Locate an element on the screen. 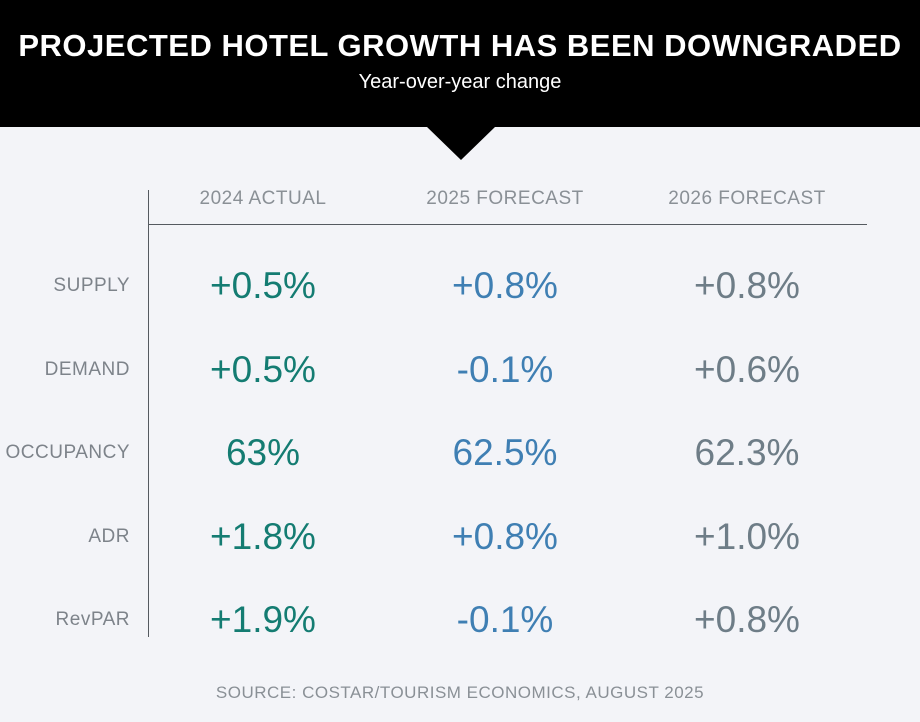  table-cell: 62.3% is located at coordinates (747, 452).